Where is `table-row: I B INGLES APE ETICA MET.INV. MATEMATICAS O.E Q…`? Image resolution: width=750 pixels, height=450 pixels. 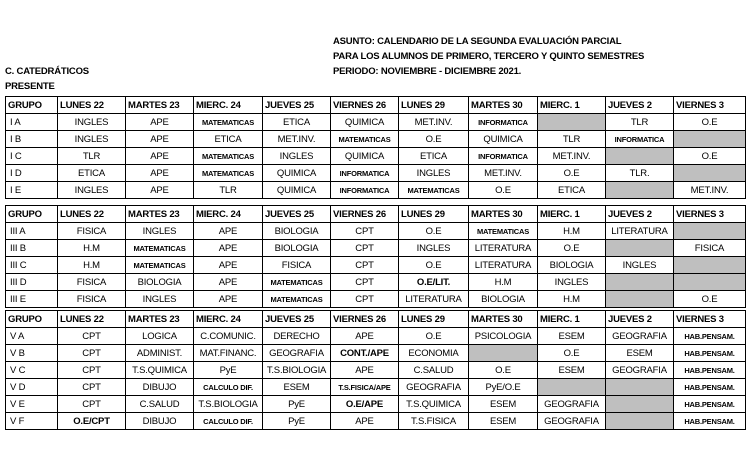 table-row: I B INGLES APE ETICA MET.INV. MATEMATICAS O.E Q… is located at coordinates (375, 139).